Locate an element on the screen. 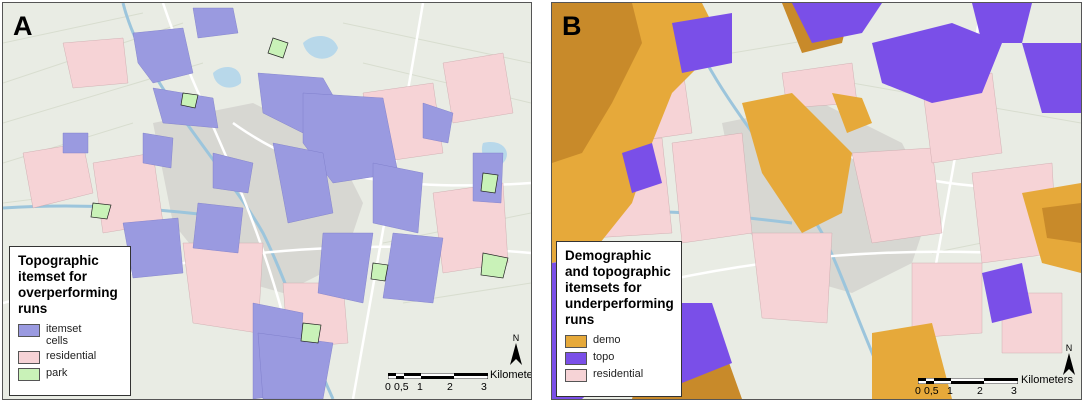 The height and width of the screenshot is (400, 1084). scale-bar-b: Kilometers 0 0,5 1 2 3 is located at coordinates (997, 385).